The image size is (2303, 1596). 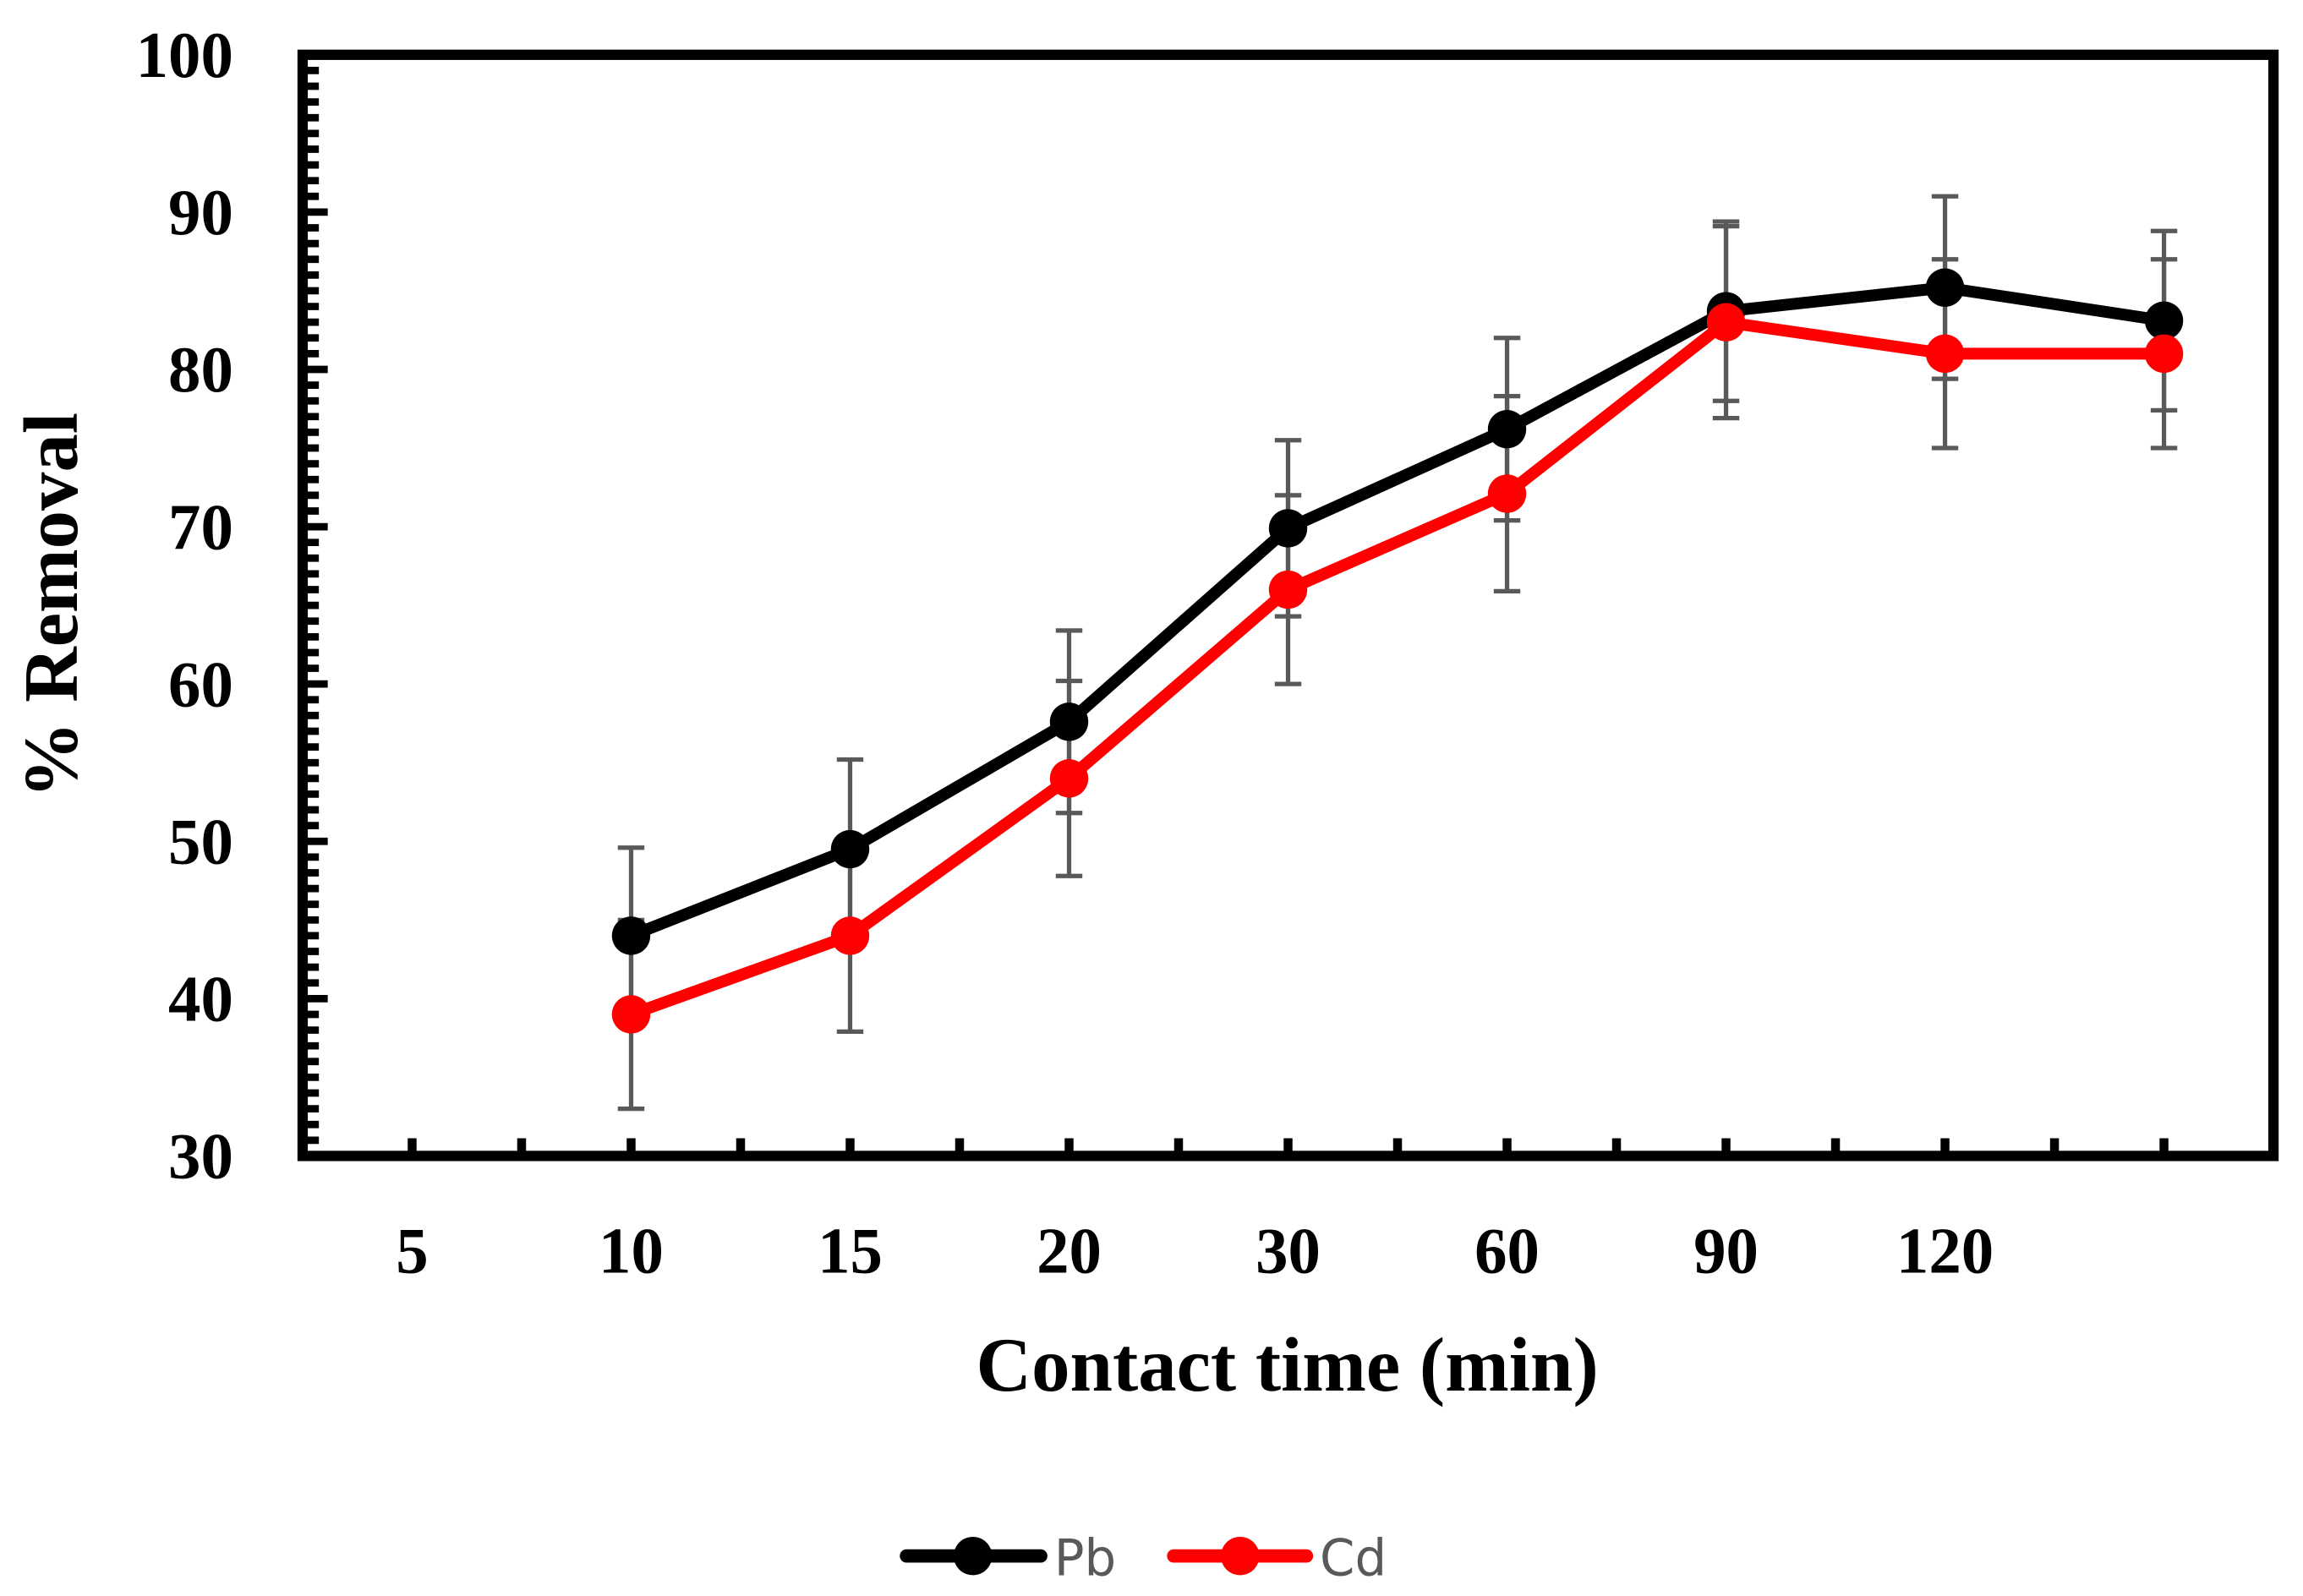 What do you see at coordinates (1507, 1251) in the screenshot?
I see `x-tick-label: 60` at bounding box center [1507, 1251].